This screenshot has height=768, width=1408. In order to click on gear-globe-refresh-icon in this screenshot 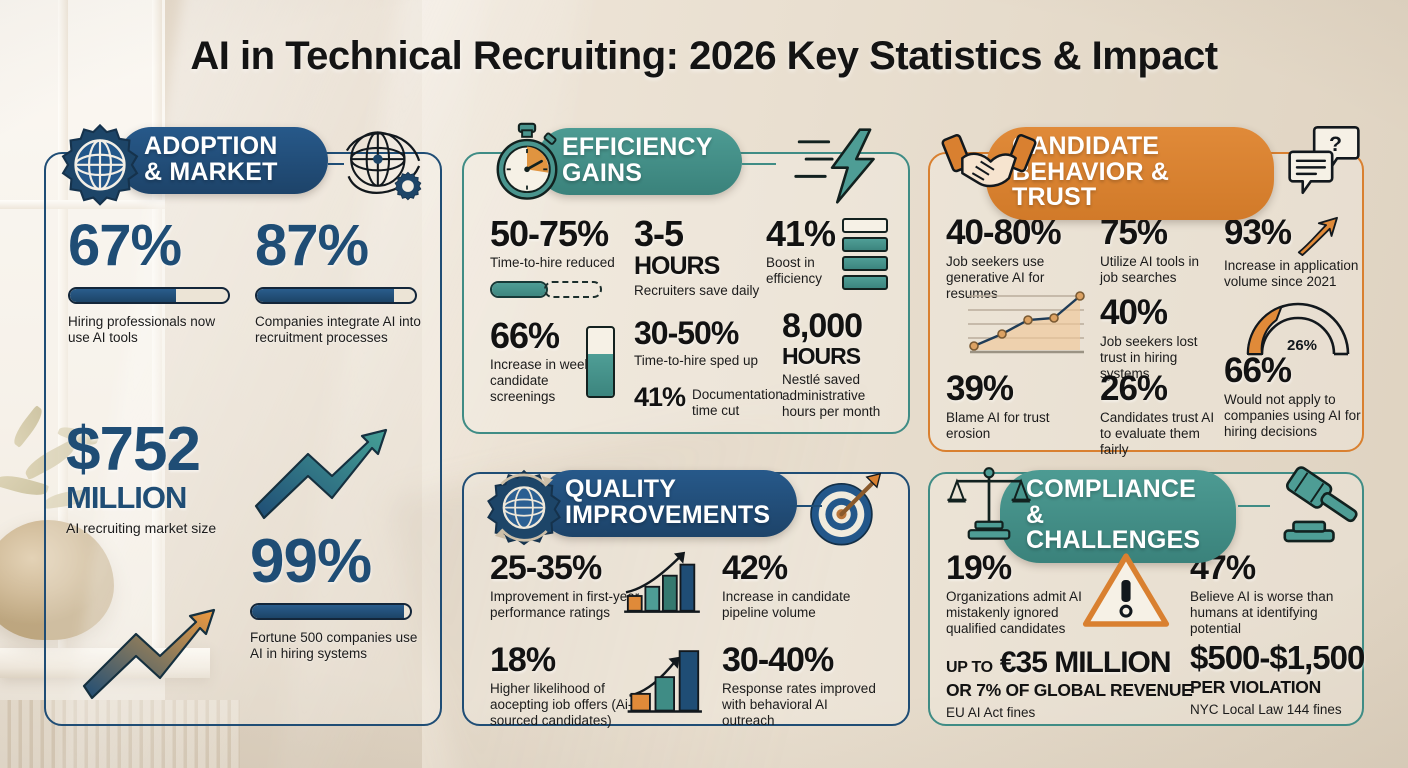, I will do `click(524, 507)`.